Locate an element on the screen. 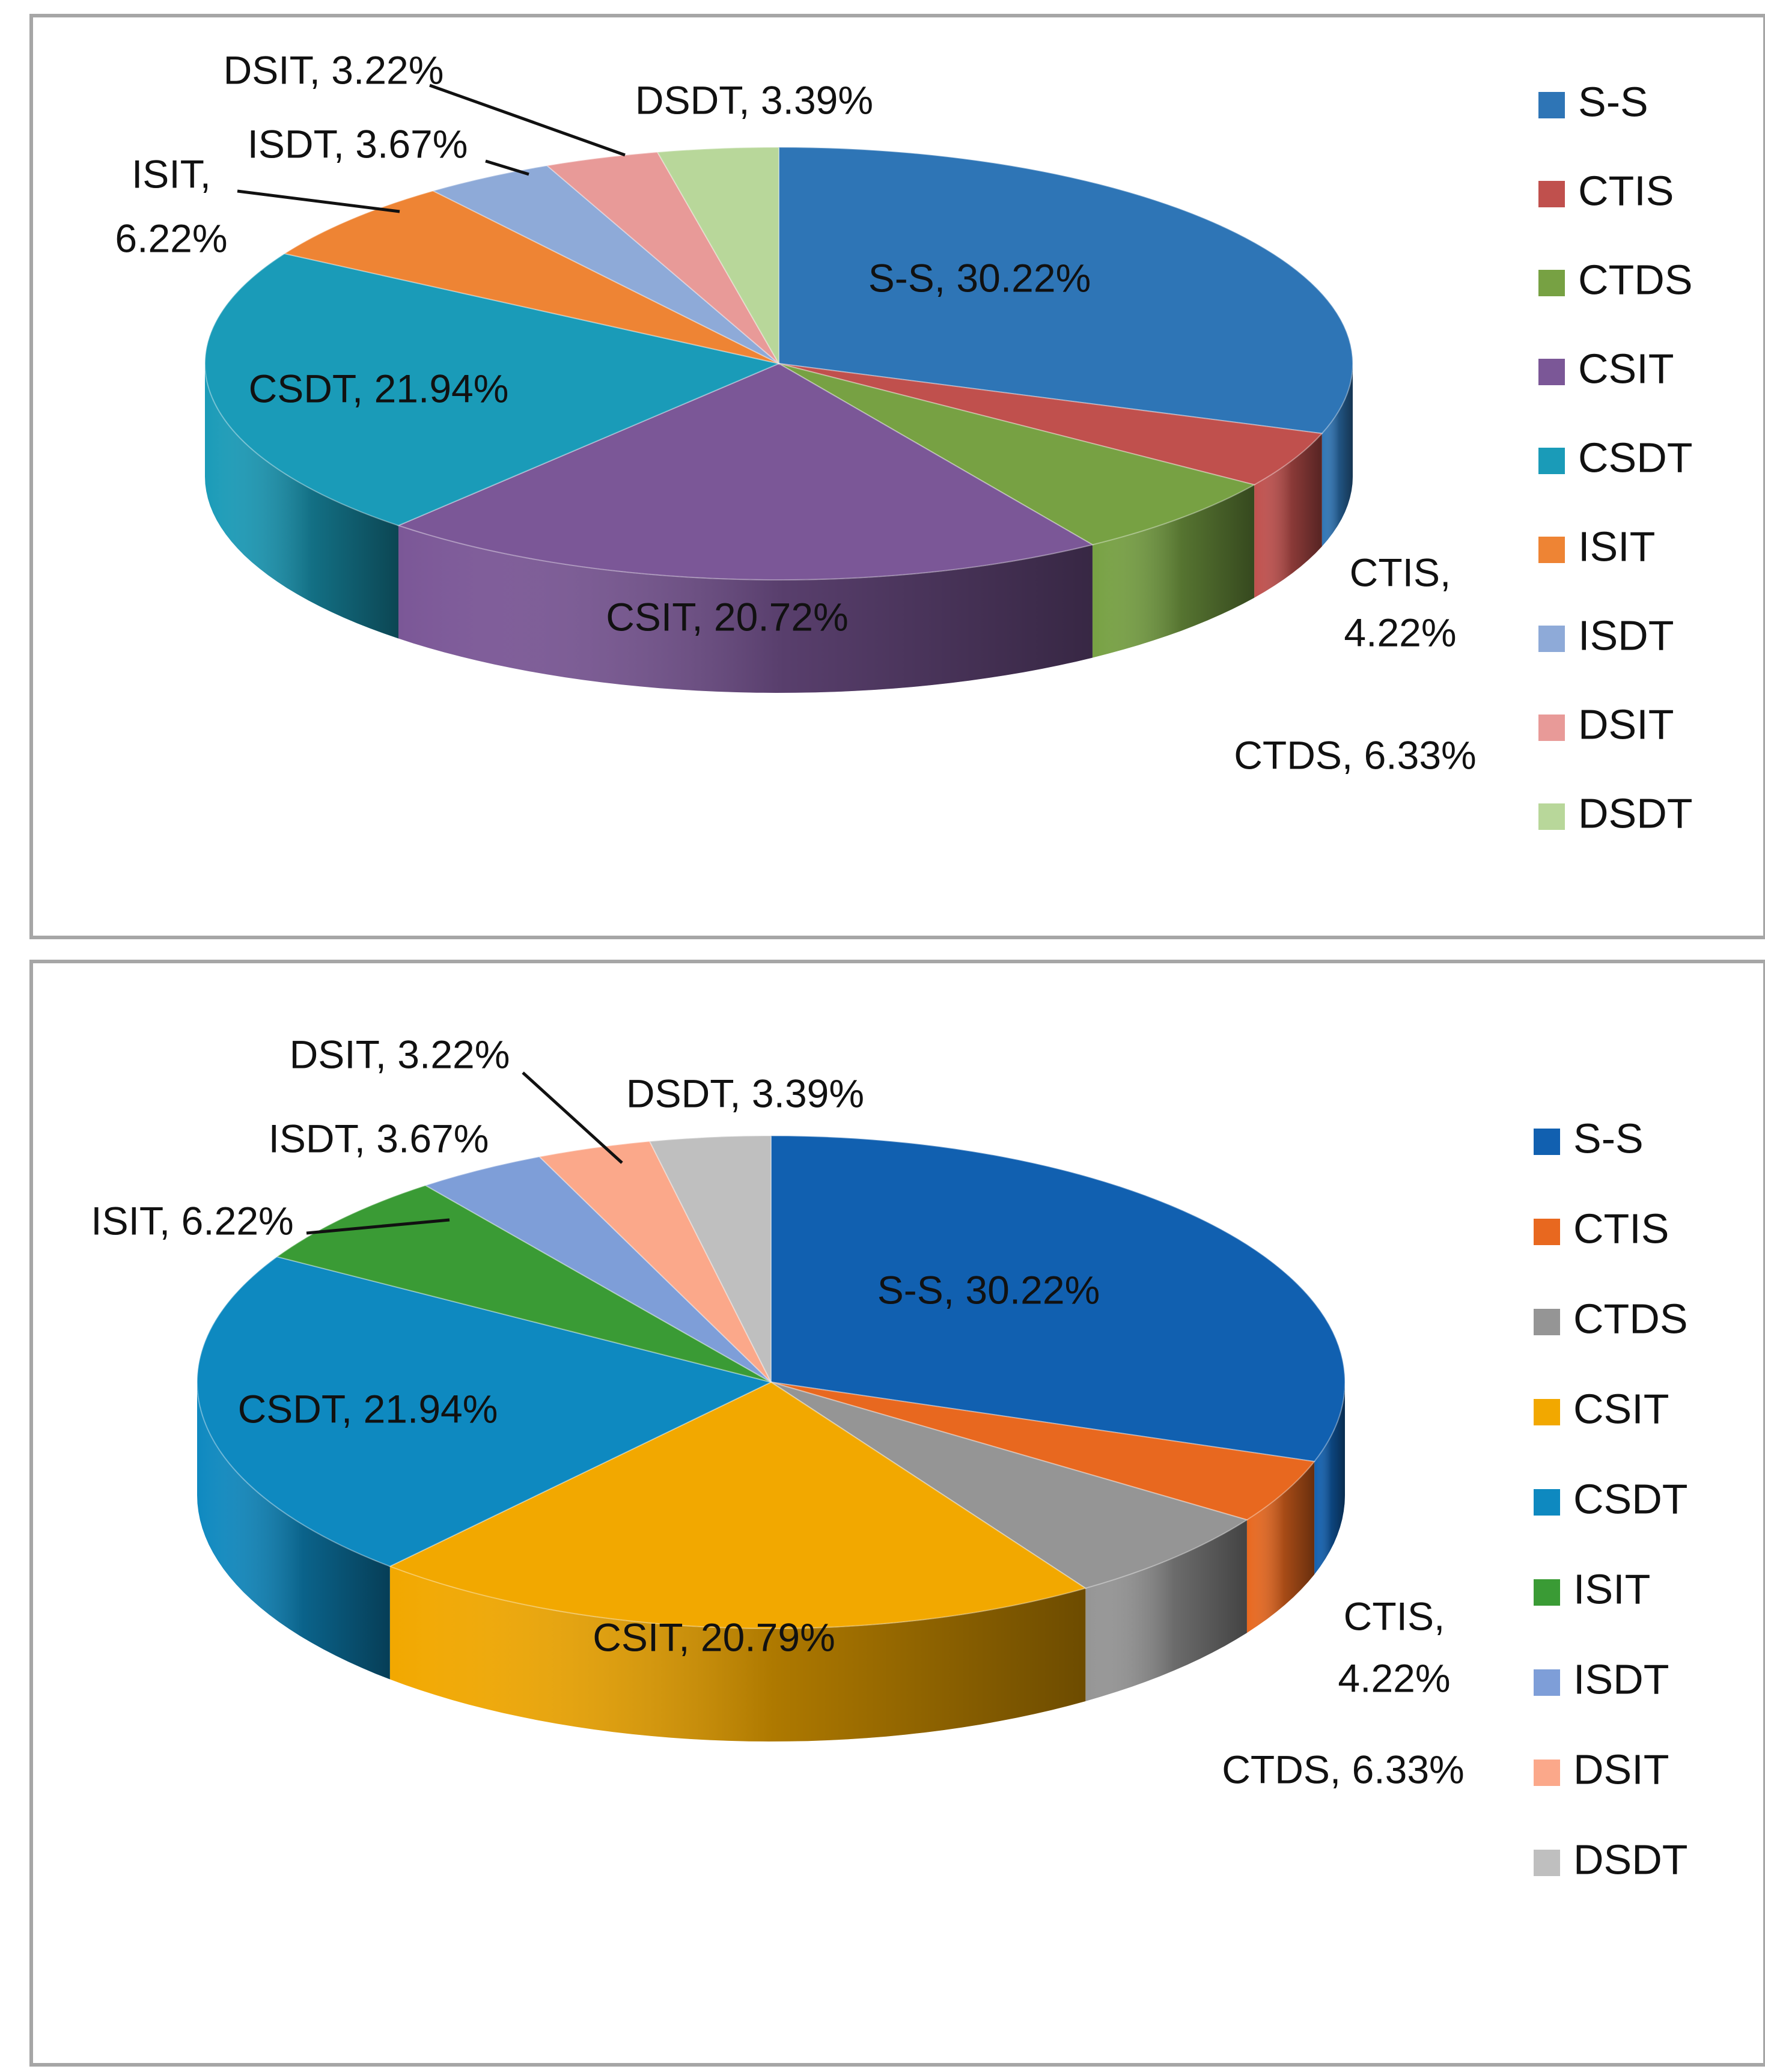 The height and width of the screenshot is (2072, 1765). legend-swatch-csdt is located at coordinates (1551, 461).